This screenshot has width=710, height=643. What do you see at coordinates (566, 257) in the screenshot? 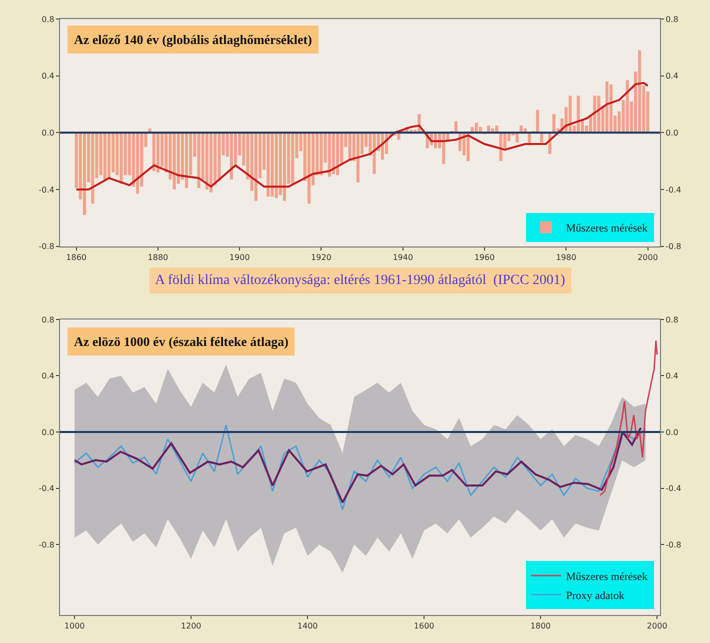
I see `x-tick-label: 1980` at bounding box center [566, 257].